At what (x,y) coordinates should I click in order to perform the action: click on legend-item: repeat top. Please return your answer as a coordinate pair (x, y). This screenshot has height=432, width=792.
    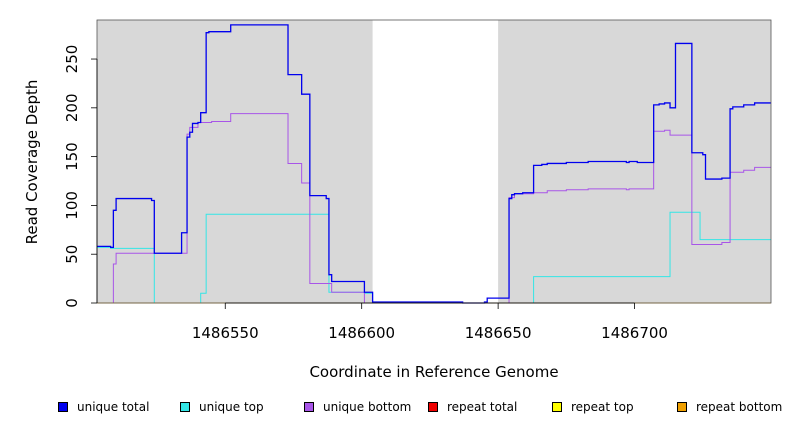
    Looking at the image, I should click on (593, 407).